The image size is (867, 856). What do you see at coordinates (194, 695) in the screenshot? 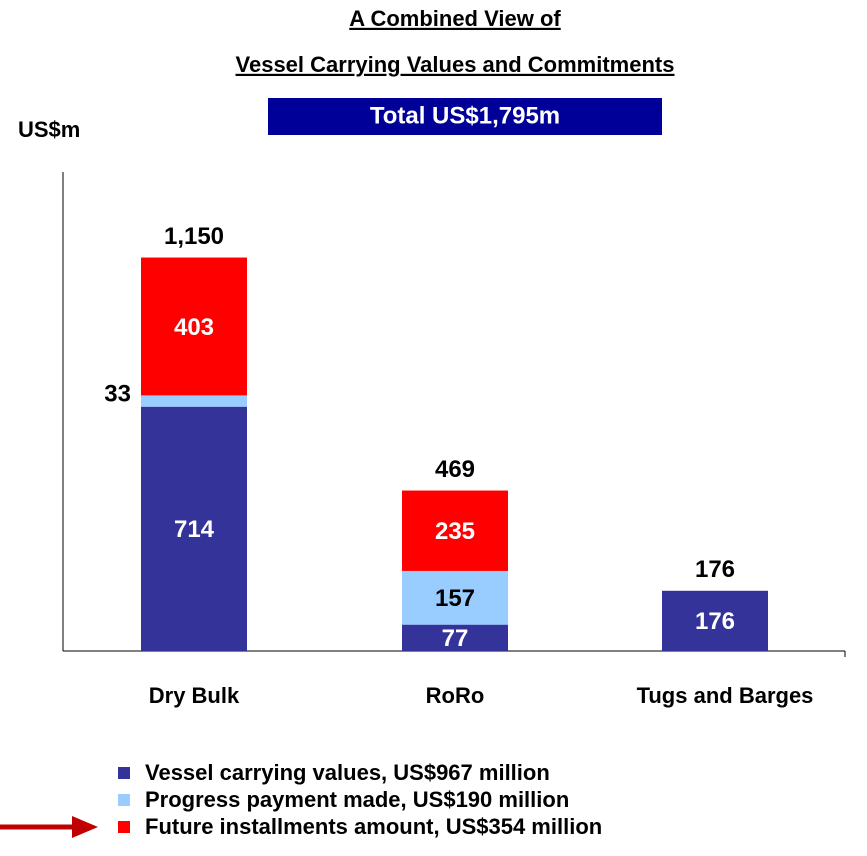
I see `x-tick-label: Dry Bulk` at bounding box center [194, 695].